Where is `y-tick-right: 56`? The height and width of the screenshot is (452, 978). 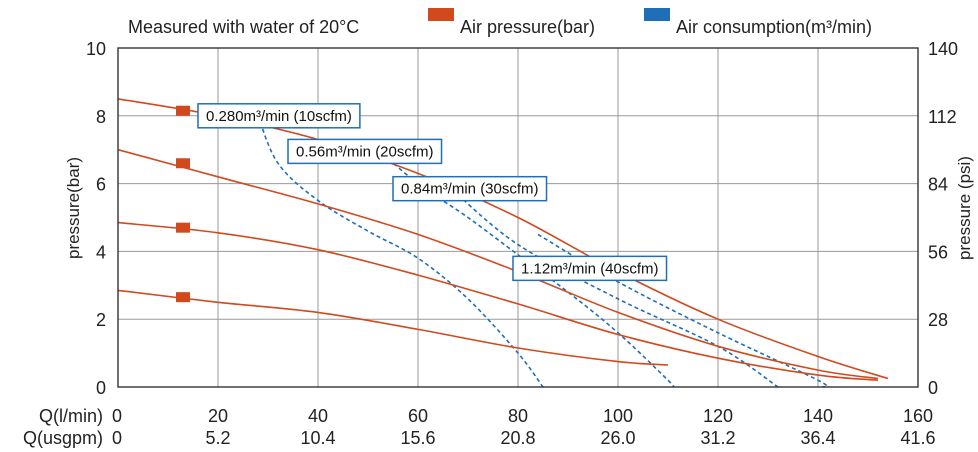 y-tick-right: 56 is located at coordinates (938, 252).